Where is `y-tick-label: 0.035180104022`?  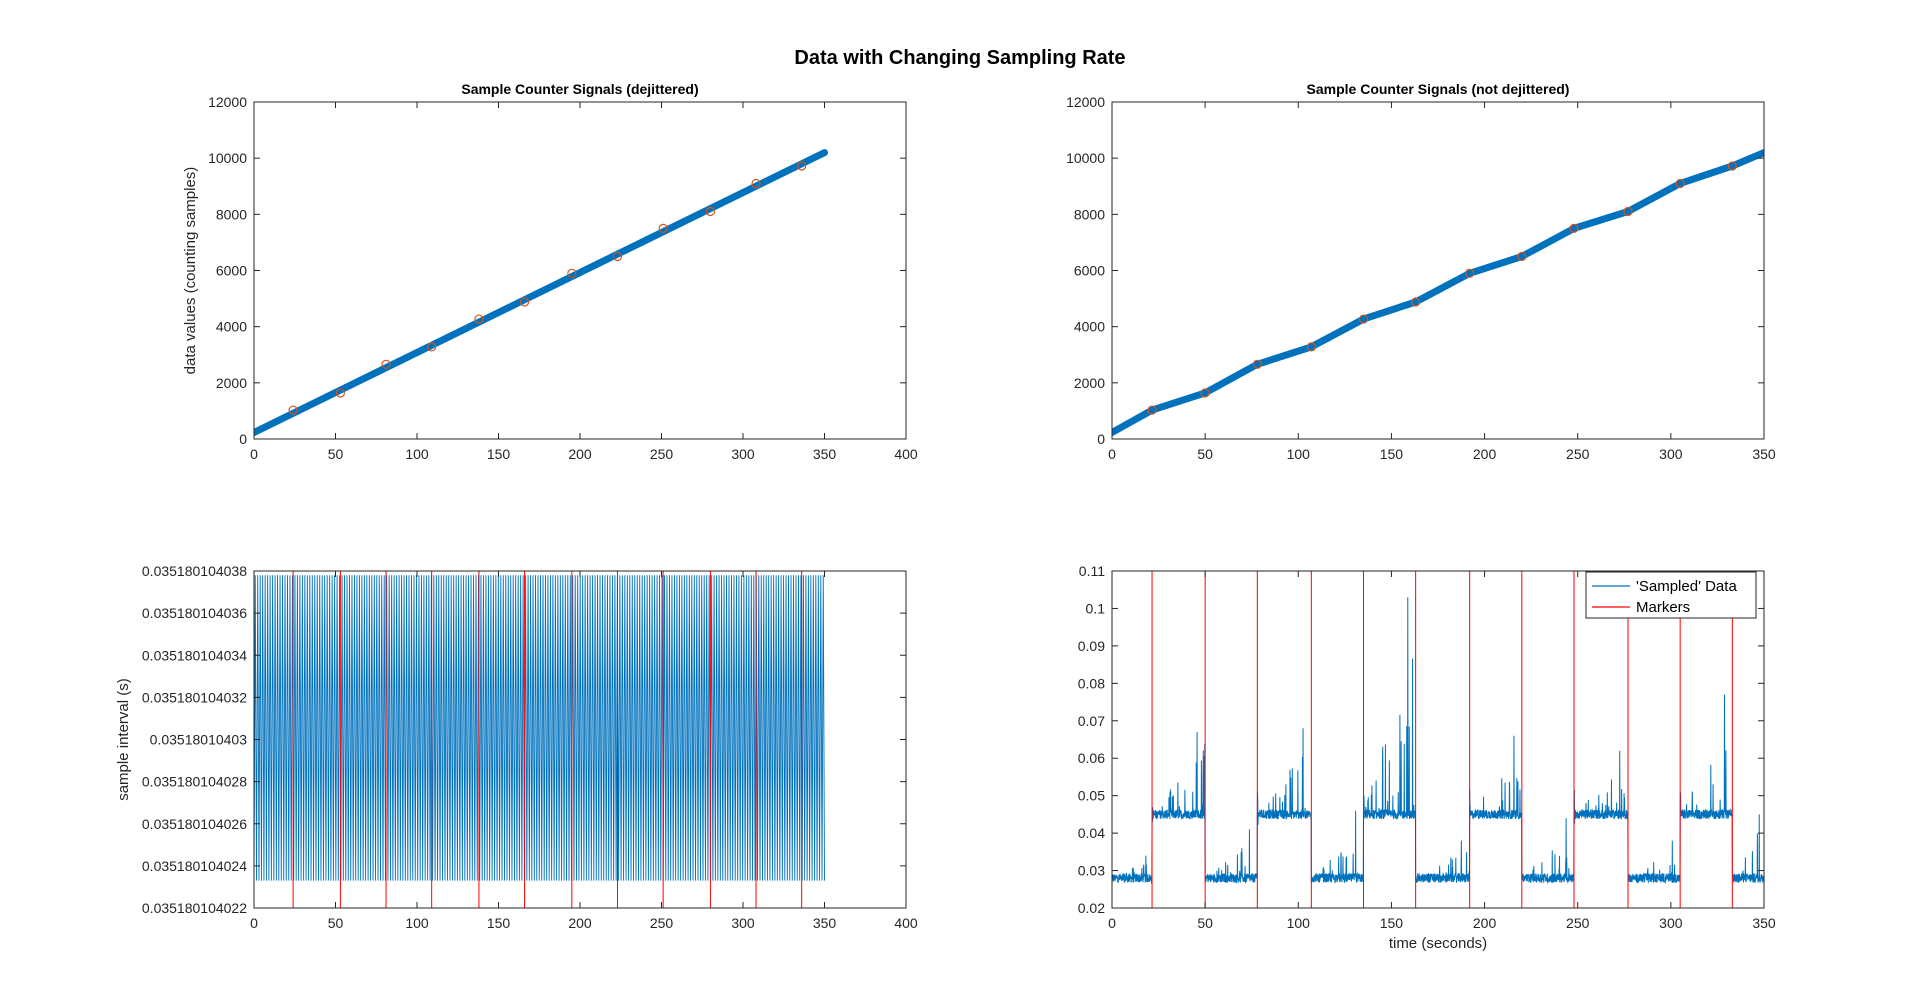
y-tick-label: 0.035180104022 is located at coordinates (194, 908).